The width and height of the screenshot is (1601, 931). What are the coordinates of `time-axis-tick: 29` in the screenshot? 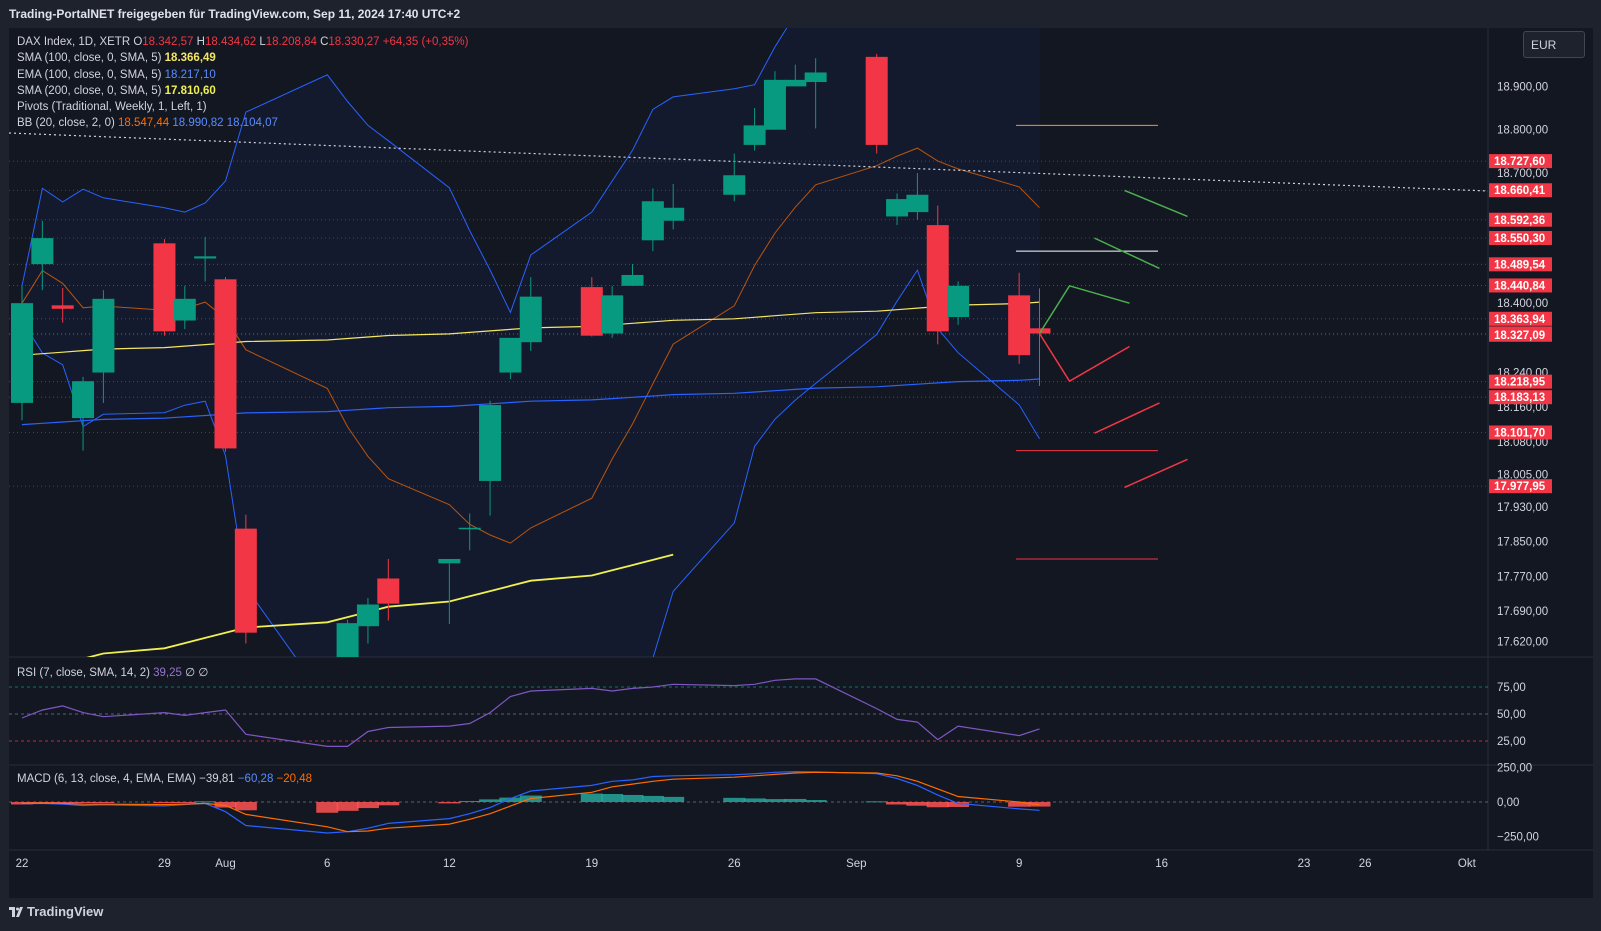 It's located at (164, 864).